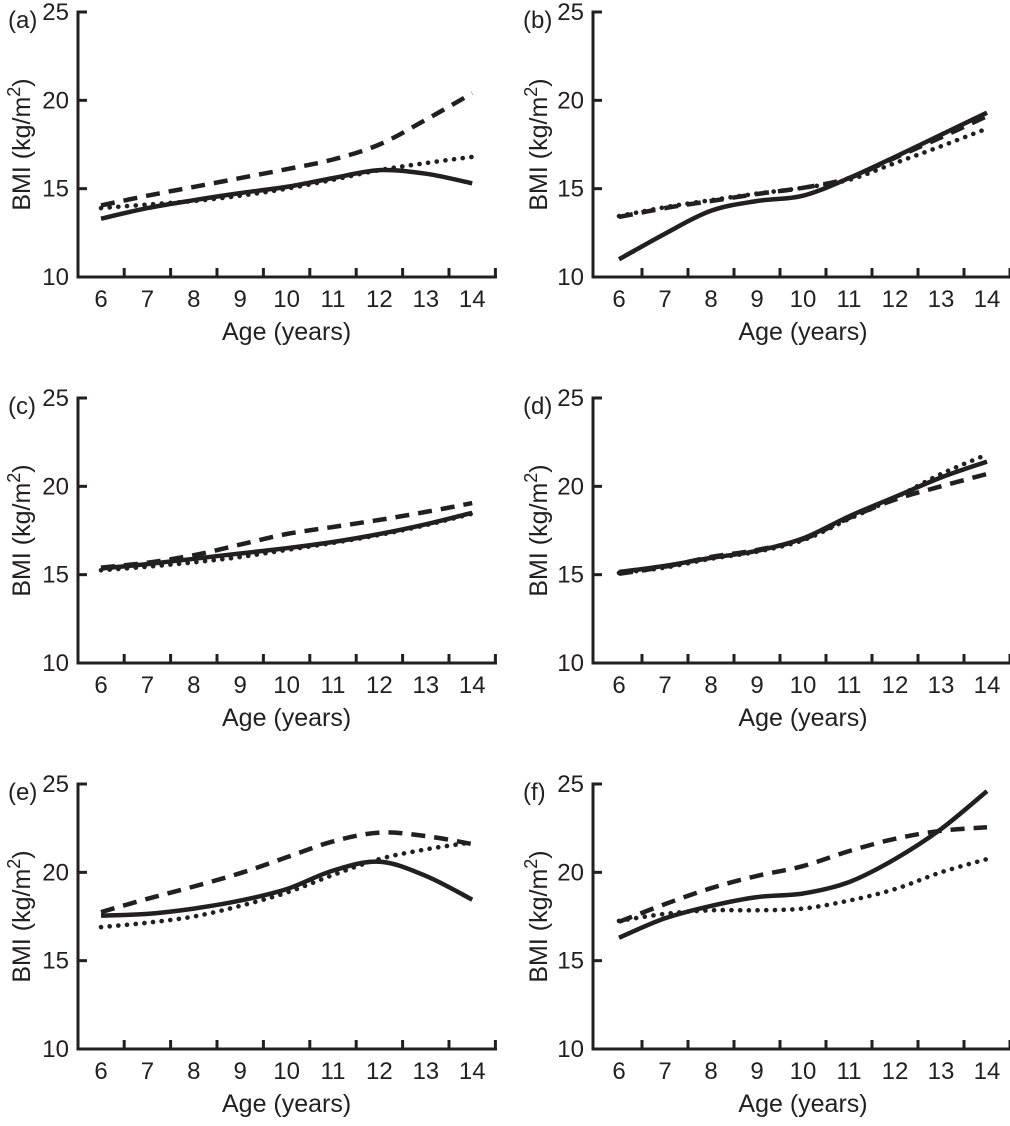  What do you see at coordinates (570, 872) in the screenshot?
I see `panel-f-ytick-label-20: 20` at bounding box center [570, 872].